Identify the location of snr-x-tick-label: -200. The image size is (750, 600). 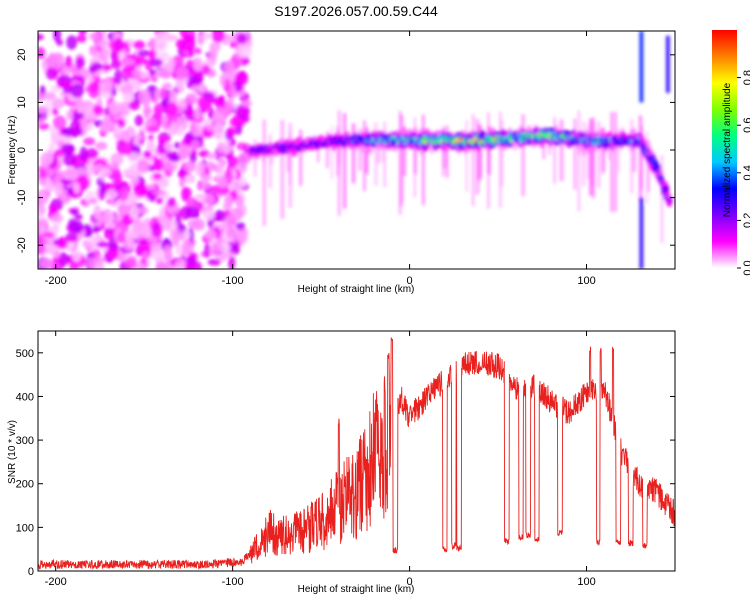
(56, 582).